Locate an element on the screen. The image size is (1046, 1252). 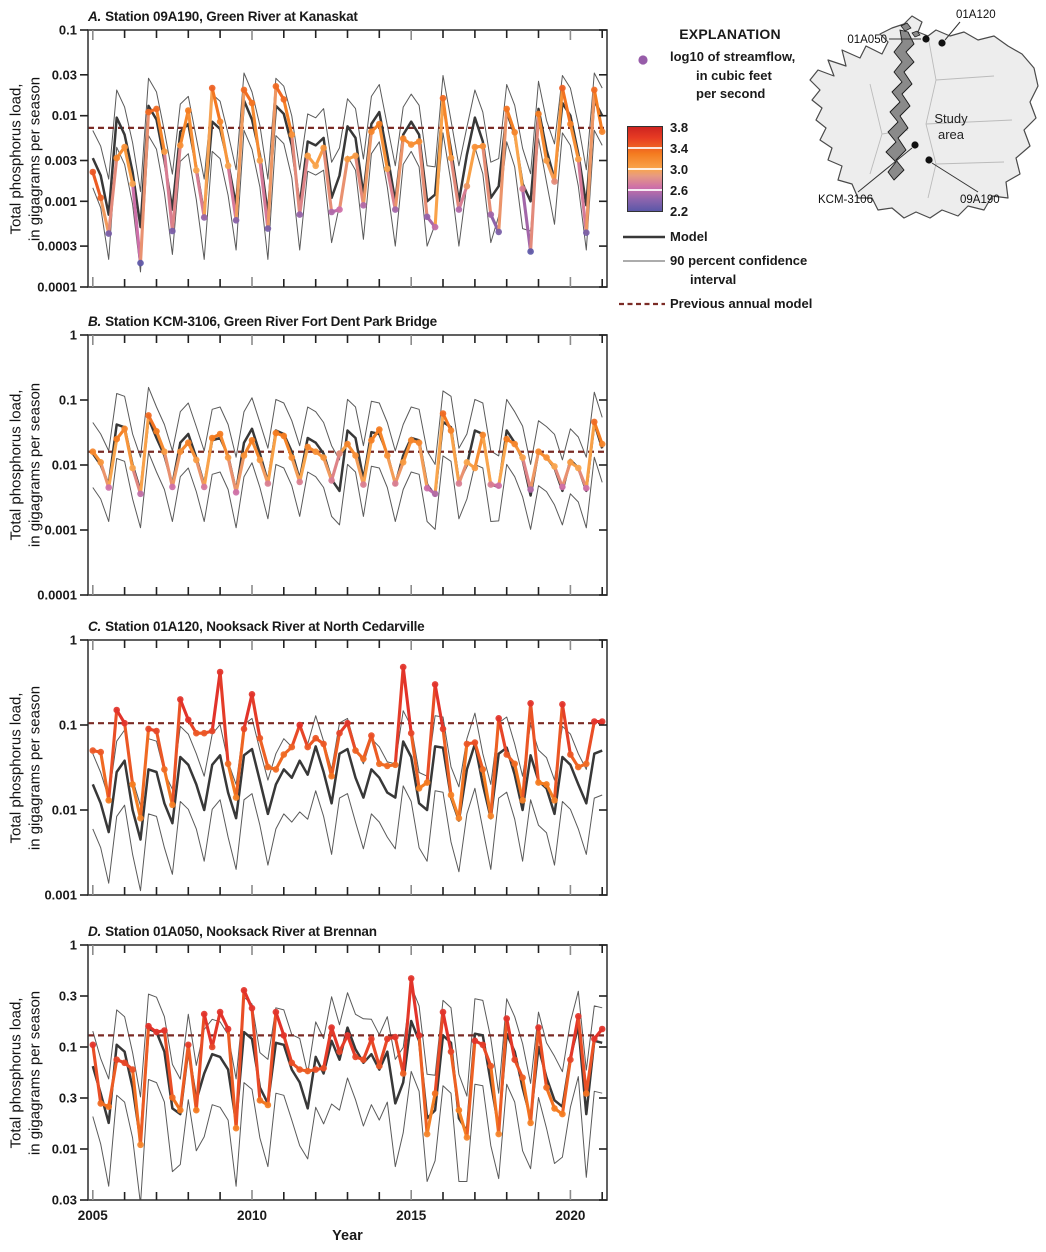
map-land is located at coordinates (924, 117).